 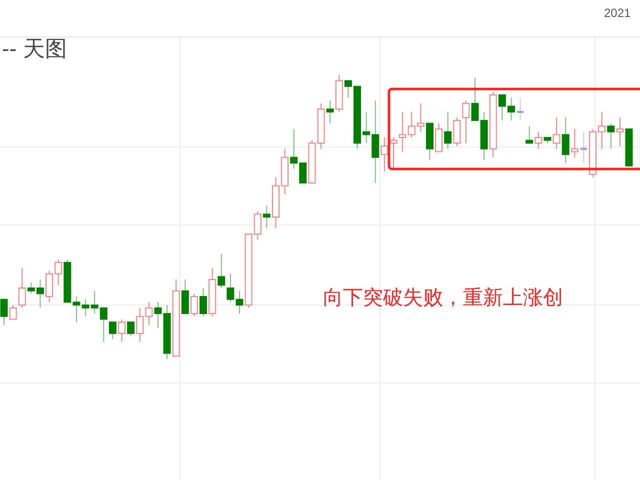 What do you see at coordinates (34, 48) in the screenshot?
I see `chart-title: -- 天图` at bounding box center [34, 48].